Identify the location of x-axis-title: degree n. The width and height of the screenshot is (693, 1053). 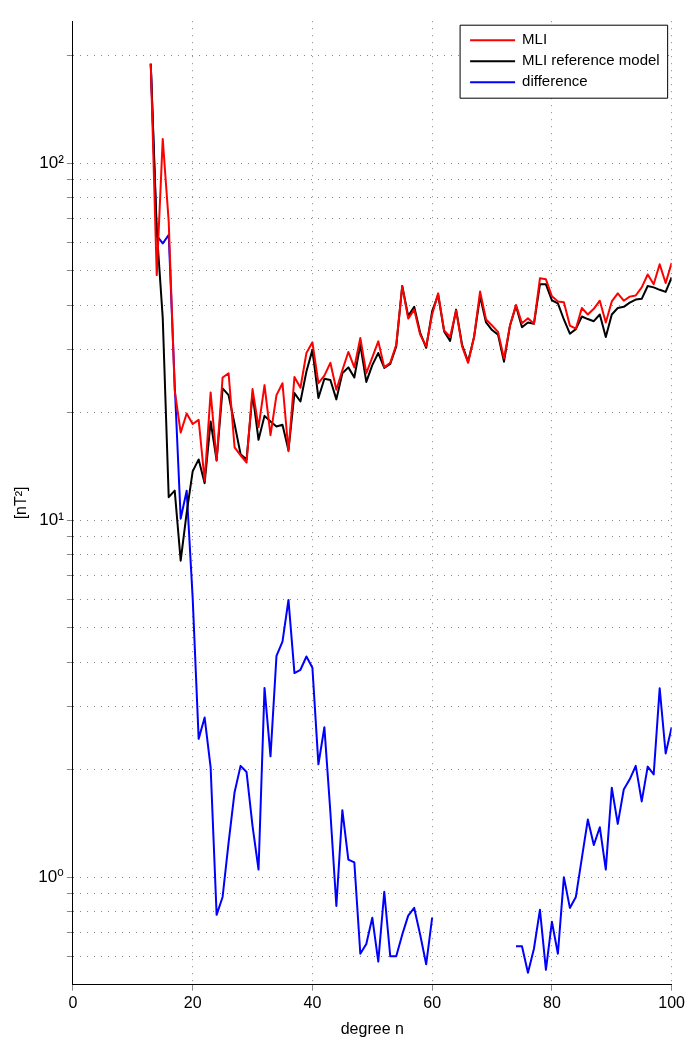
(372, 1028).